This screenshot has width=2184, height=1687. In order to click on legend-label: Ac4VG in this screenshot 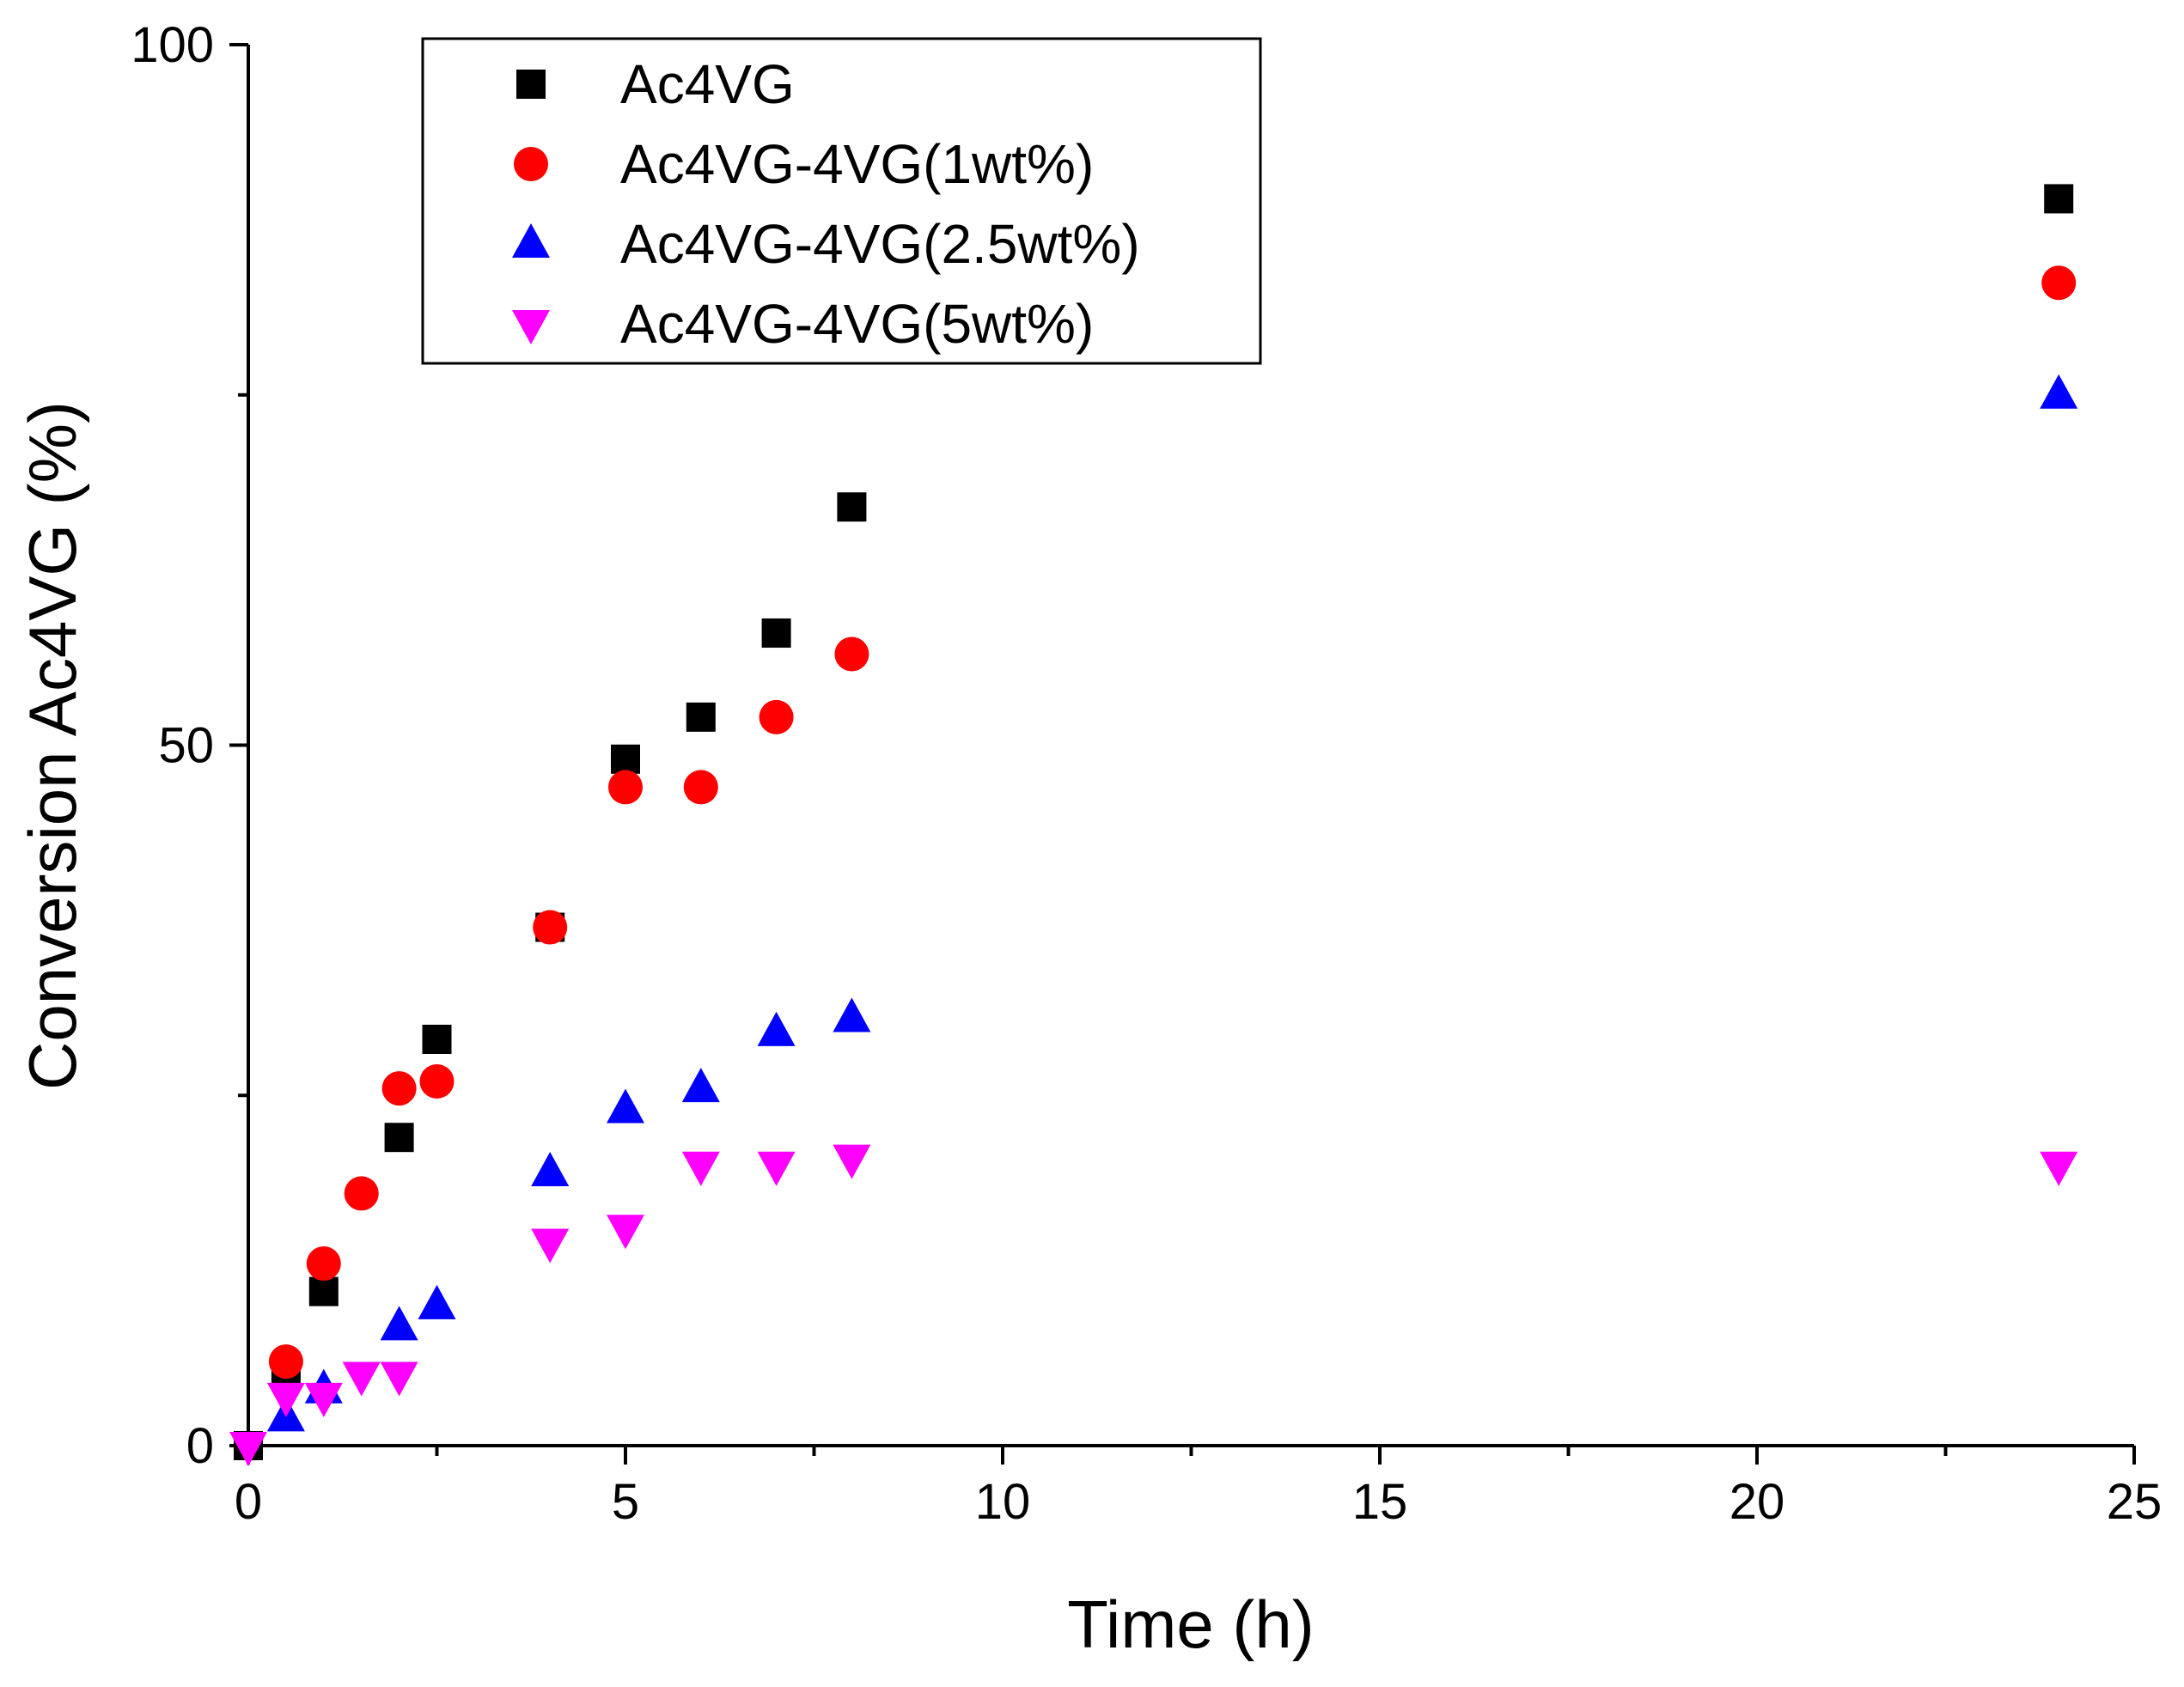, I will do `click(707, 84)`.